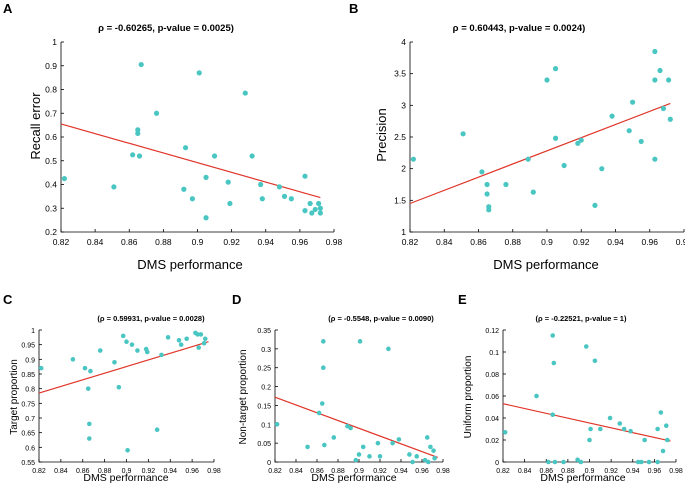 The image size is (685, 495). I want to click on panel-a-ytick-label: 0.8, so click(51, 90).